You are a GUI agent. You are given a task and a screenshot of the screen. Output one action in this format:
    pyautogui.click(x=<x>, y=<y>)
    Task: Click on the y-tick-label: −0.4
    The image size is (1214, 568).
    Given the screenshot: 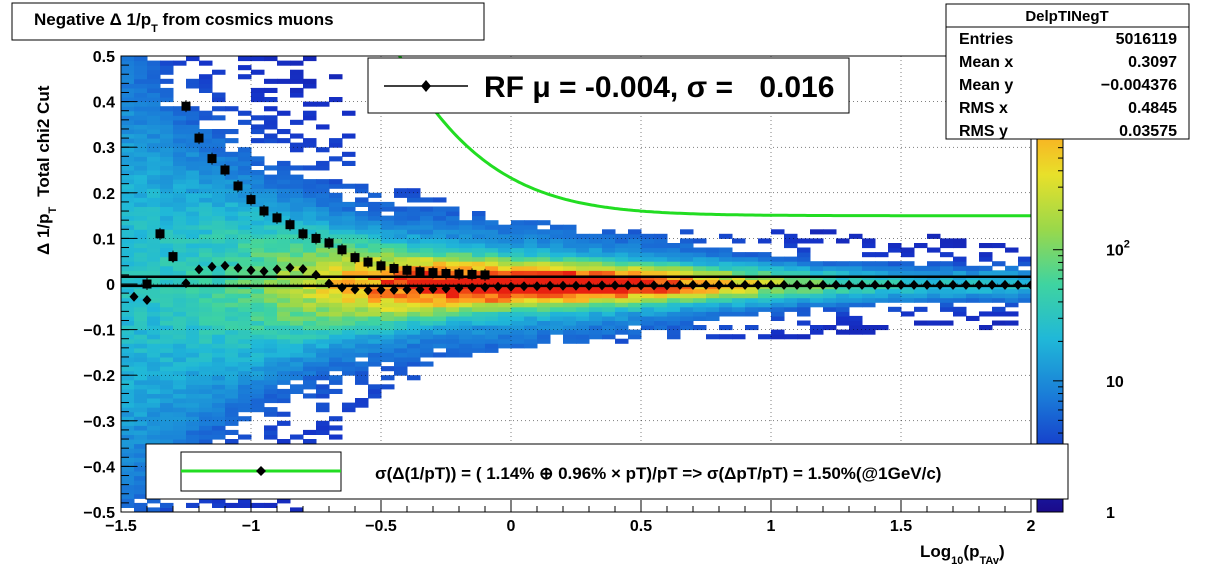 What is the action you would take?
    pyautogui.click(x=99, y=467)
    